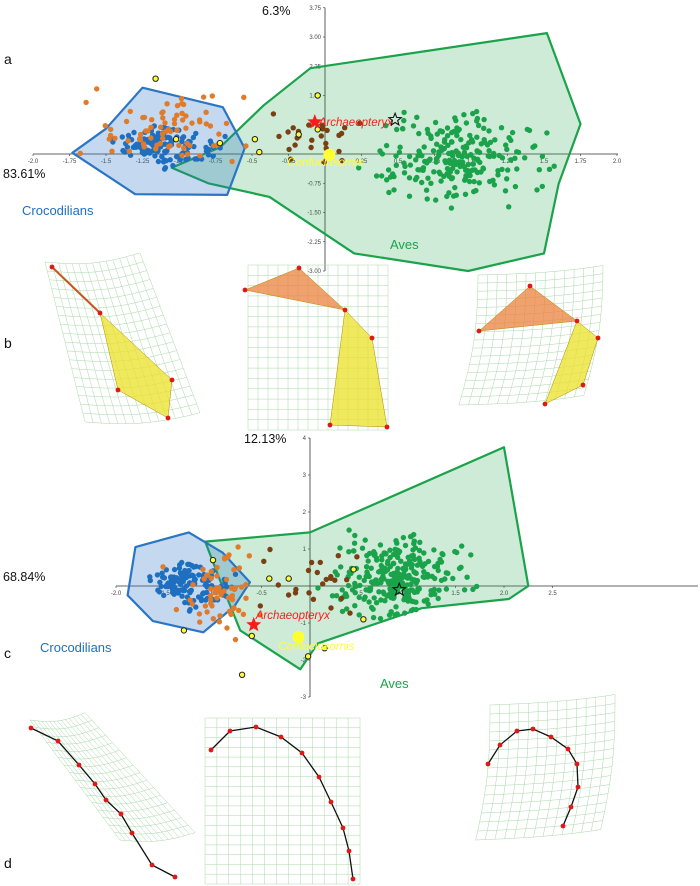  What do you see at coordinates (216, 162) in the screenshot?
I see `x-tick-label: -0.75` at bounding box center [216, 162].